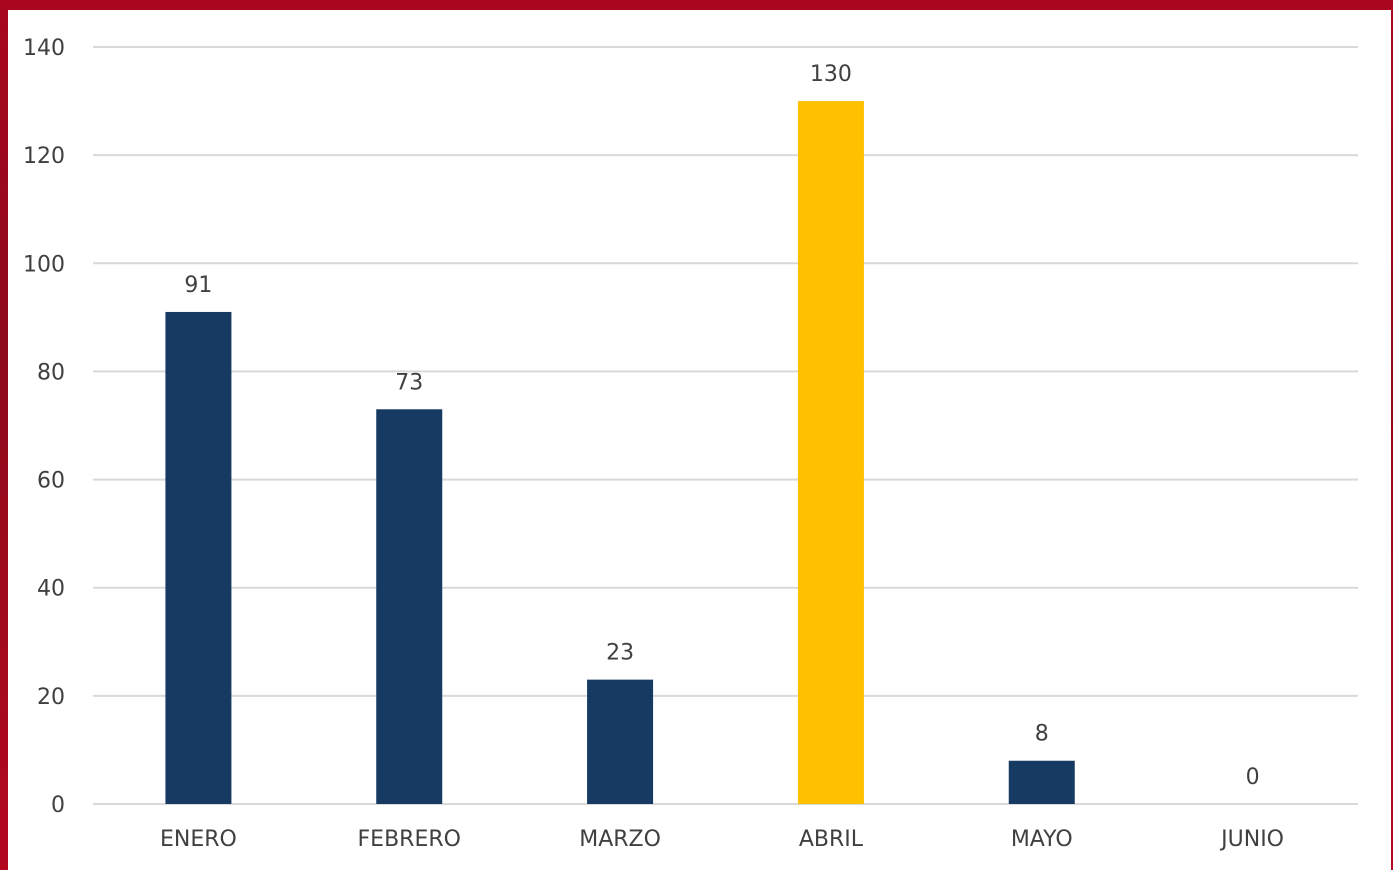 Image resolution: width=1393 pixels, height=870 pixels. Describe the element at coordinates (409, 382) in the screenshot. I see `data-label-febrero: 73` at that location.